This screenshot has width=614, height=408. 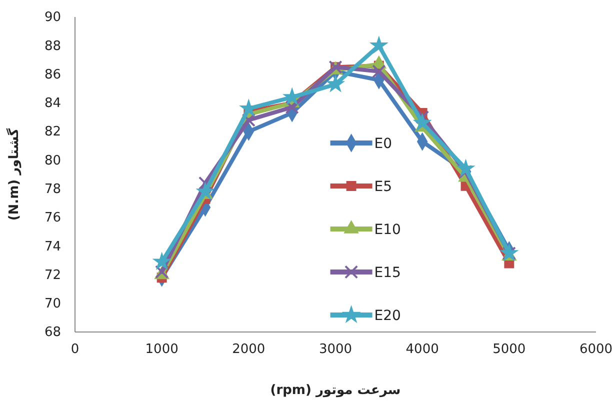 I want to click on y-tick-label: 90, so click(x=52, y=18).